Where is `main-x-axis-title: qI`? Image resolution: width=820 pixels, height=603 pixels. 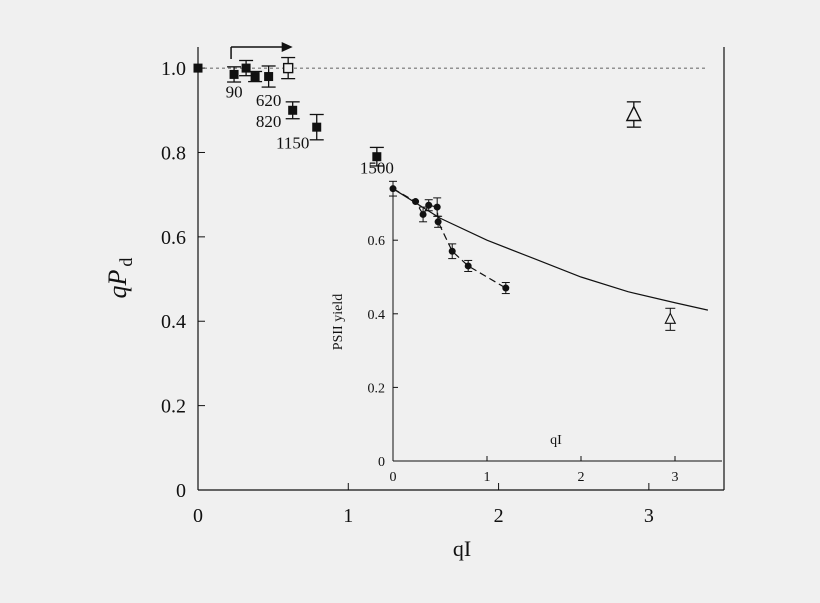 main-x-axis-title: qI is located at coordinates (462, 548).